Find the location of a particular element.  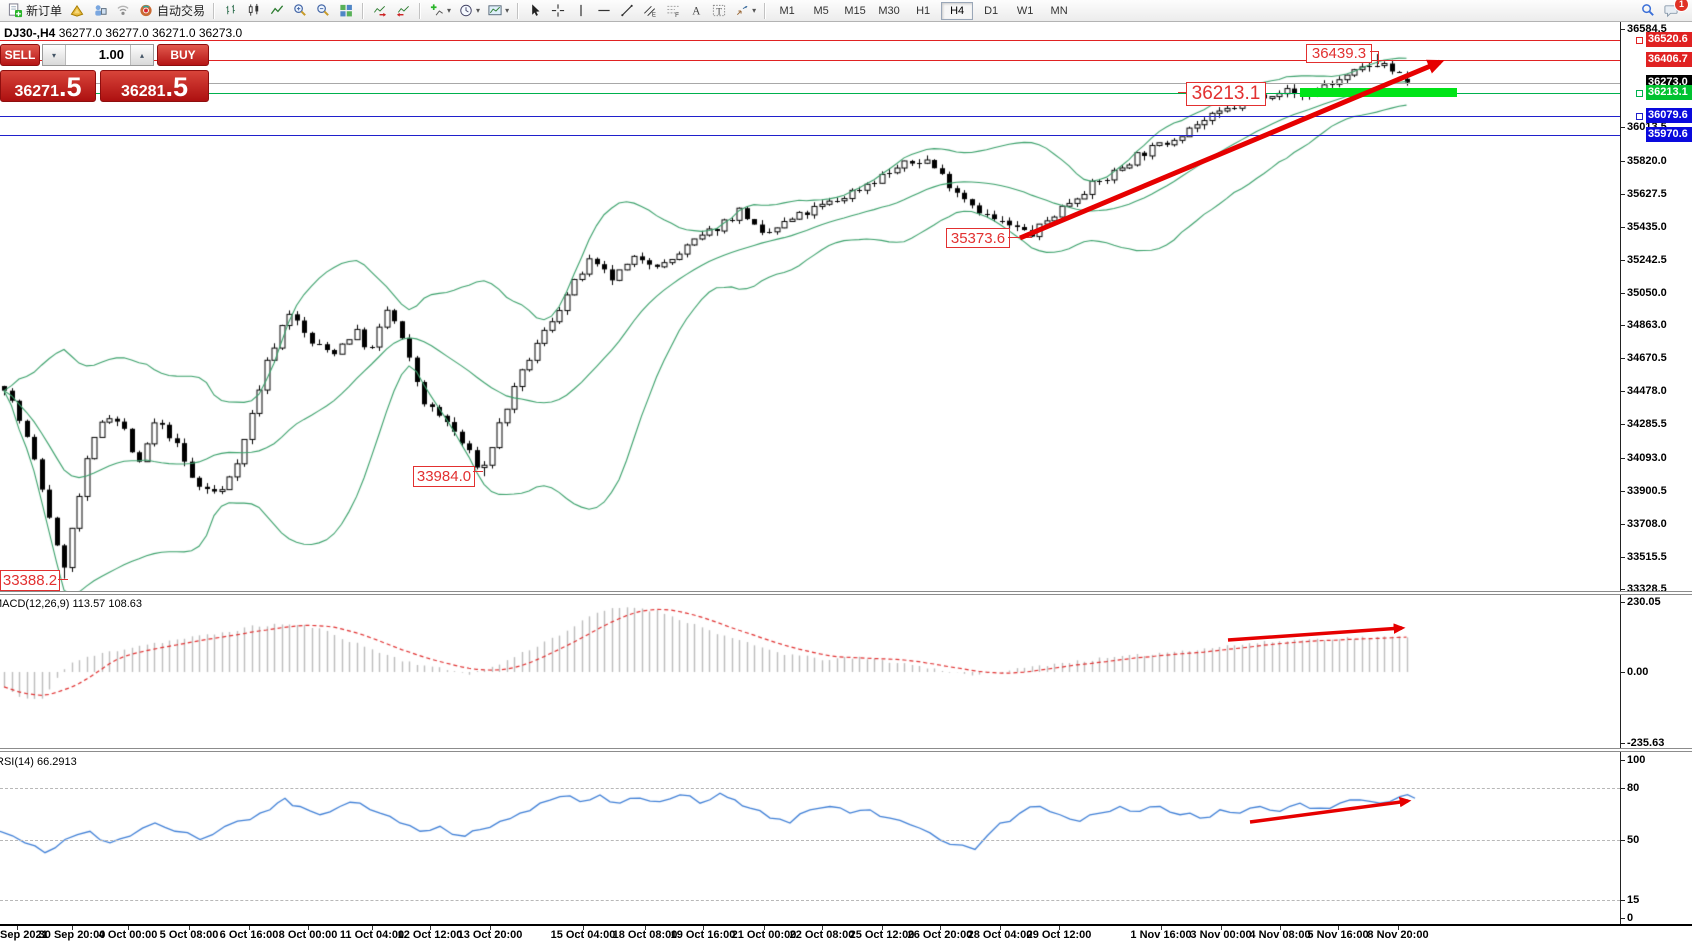

candlestick-chart-icon is located at coordinates (253, 9).